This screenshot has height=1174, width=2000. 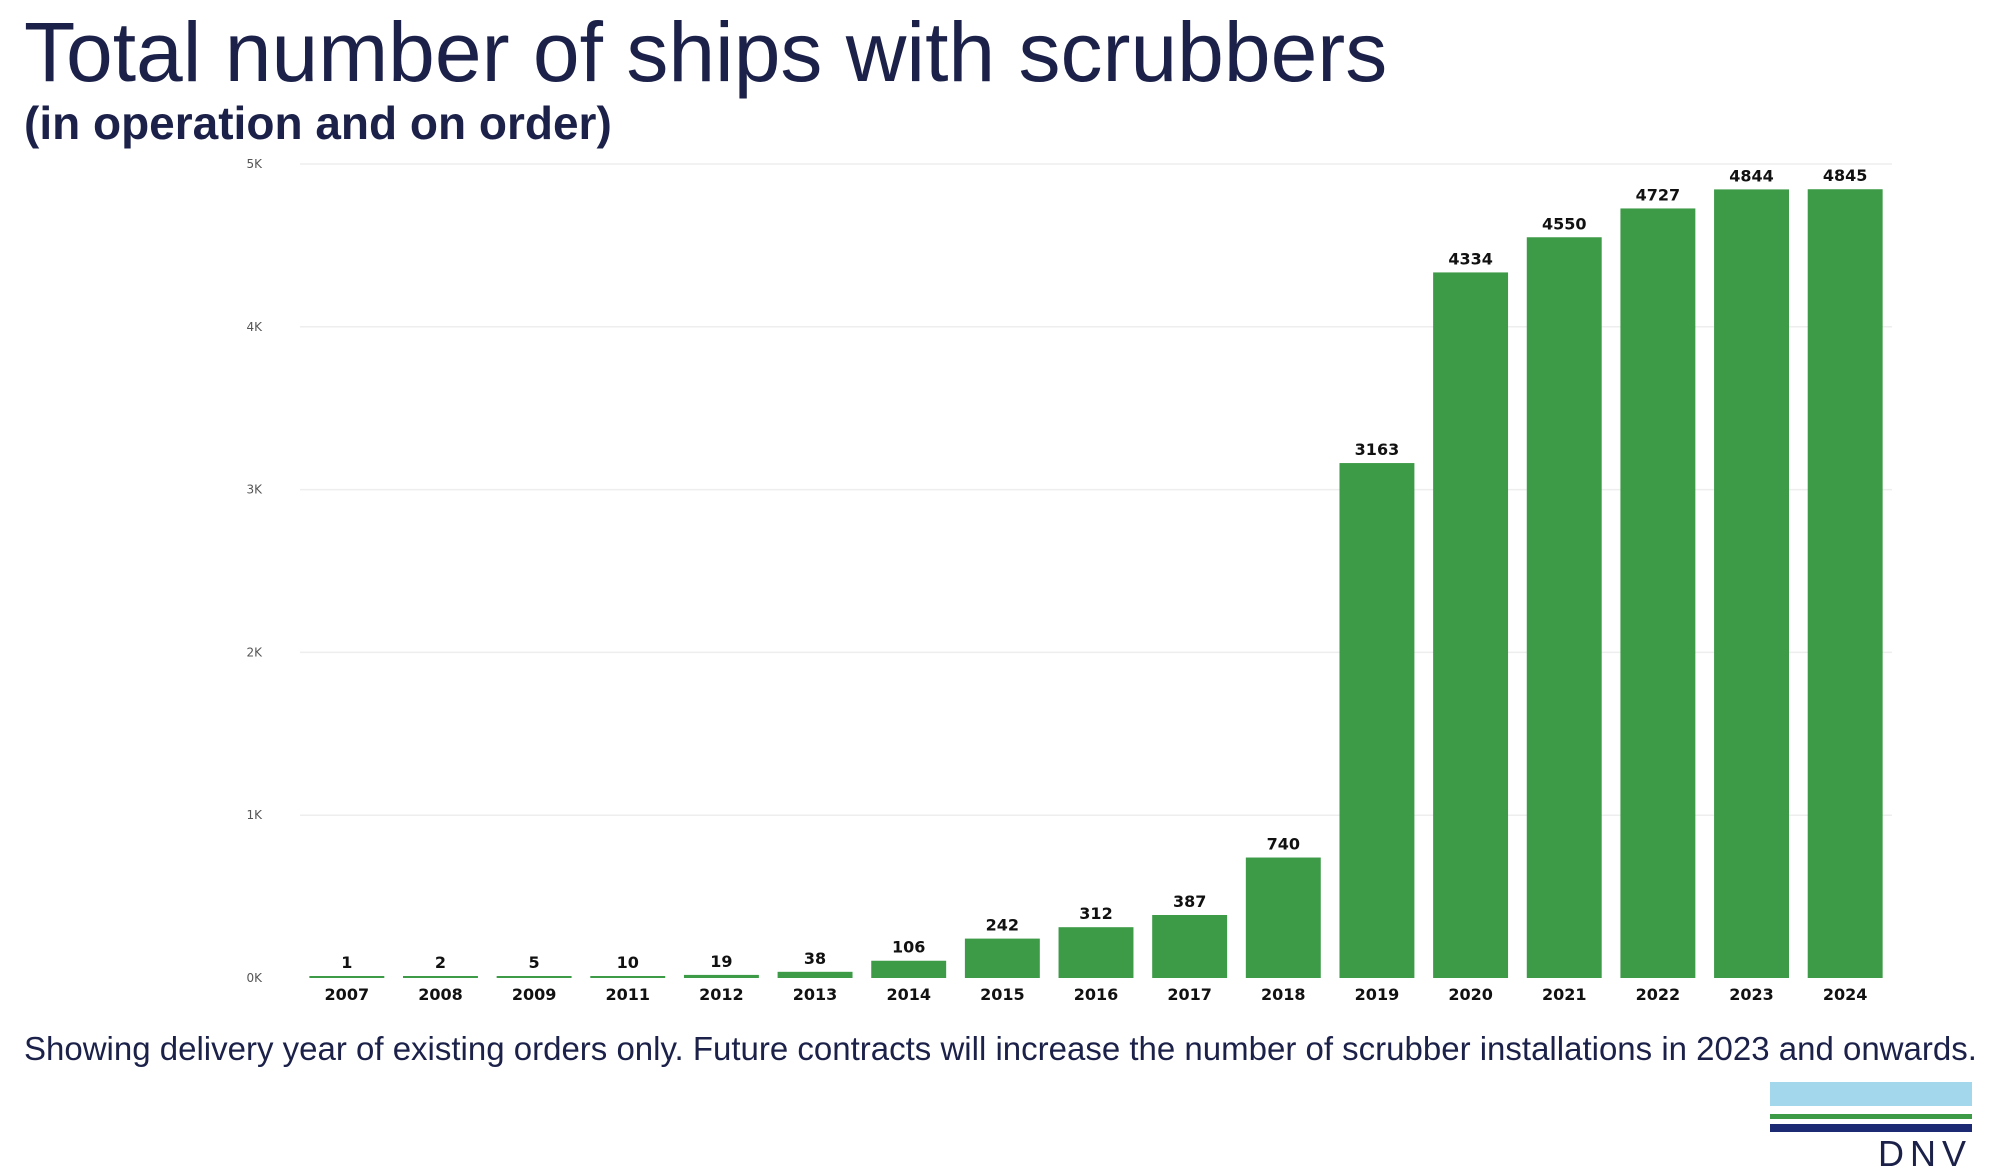 I want to click on logo-wordmark: DNV, so click(x=1924, y=1153).